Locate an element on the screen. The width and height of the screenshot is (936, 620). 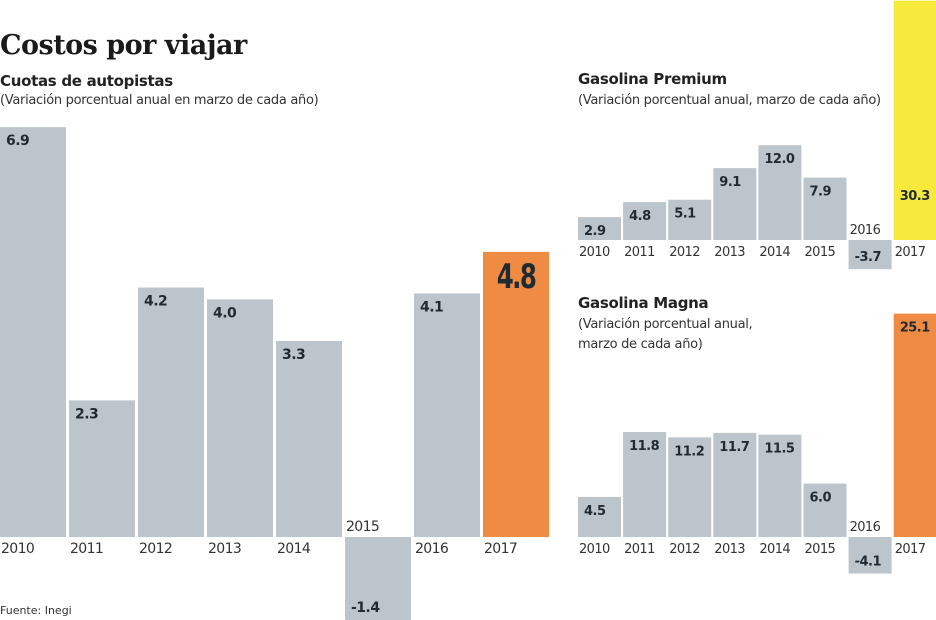
chart-title-premium: Gasolina Premium is located at coordinates (652, 79).